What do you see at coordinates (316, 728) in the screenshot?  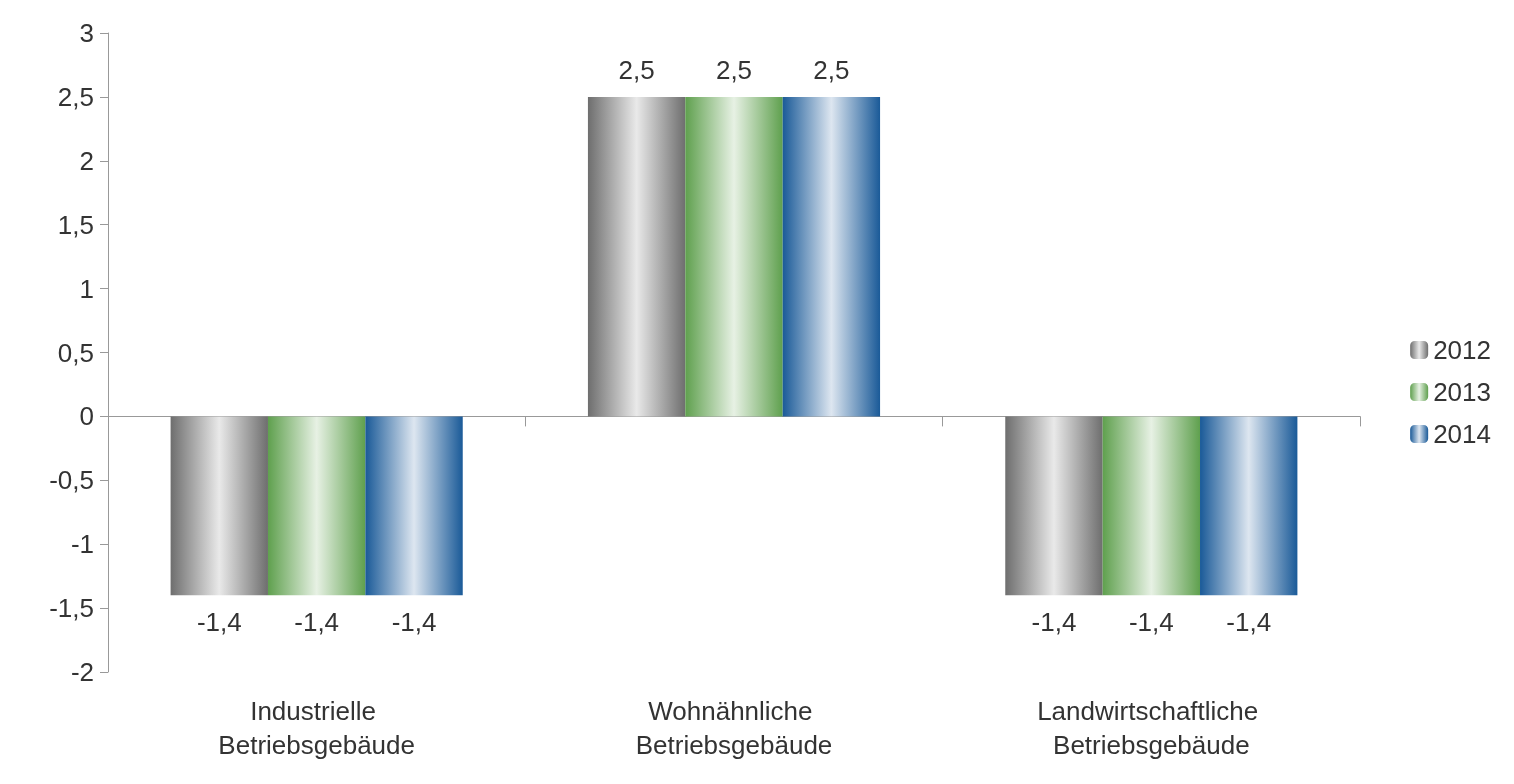 I see `x-tick-label: Industrielle Betriebsgebäude` at bounding box center [316, 728].